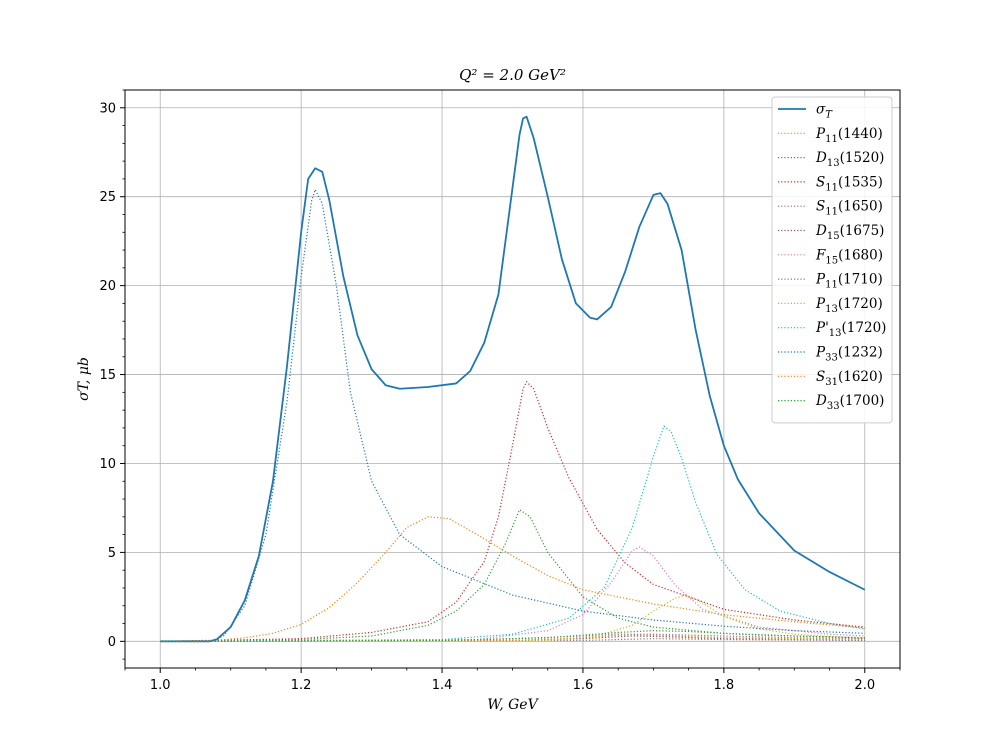 This screenshot has width=1000, height=750. What do you see at coordinates (112, 553) in the screenshot?
I see `y-tick-label: 5` at bounding box center [112, 553].